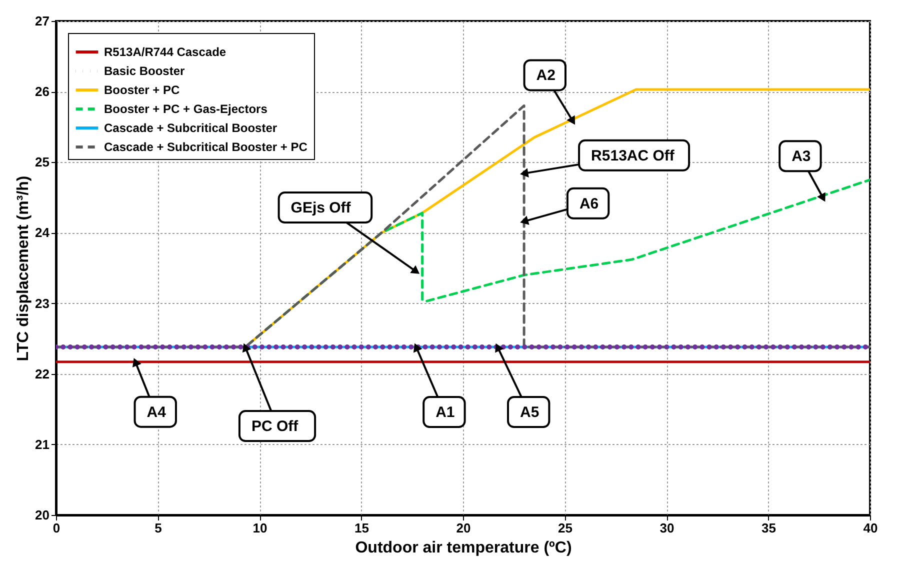  What do you see at coordinates (361, 528) in the screenshot?
I see `x-tick-label: 15` at bounding box center [361, 528].